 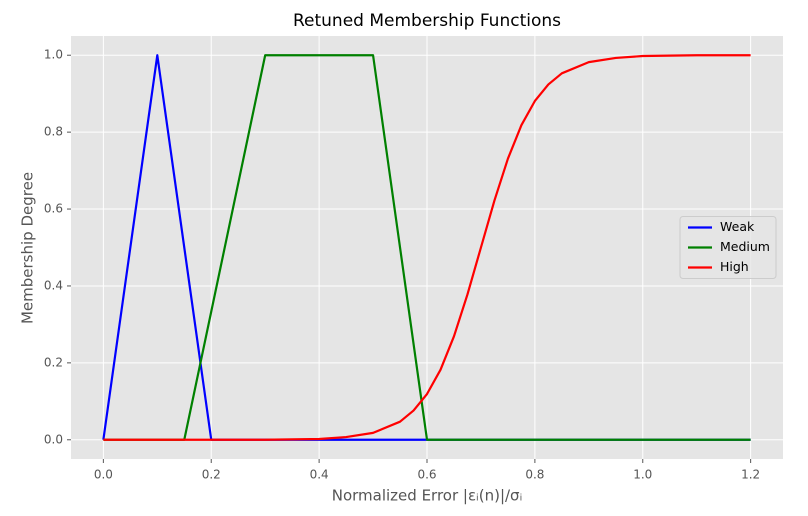 What do you see at coordinates (642, 475) in the screenshot?
I see `x-tick-label: 1.0` at bounding box center [642, 475].